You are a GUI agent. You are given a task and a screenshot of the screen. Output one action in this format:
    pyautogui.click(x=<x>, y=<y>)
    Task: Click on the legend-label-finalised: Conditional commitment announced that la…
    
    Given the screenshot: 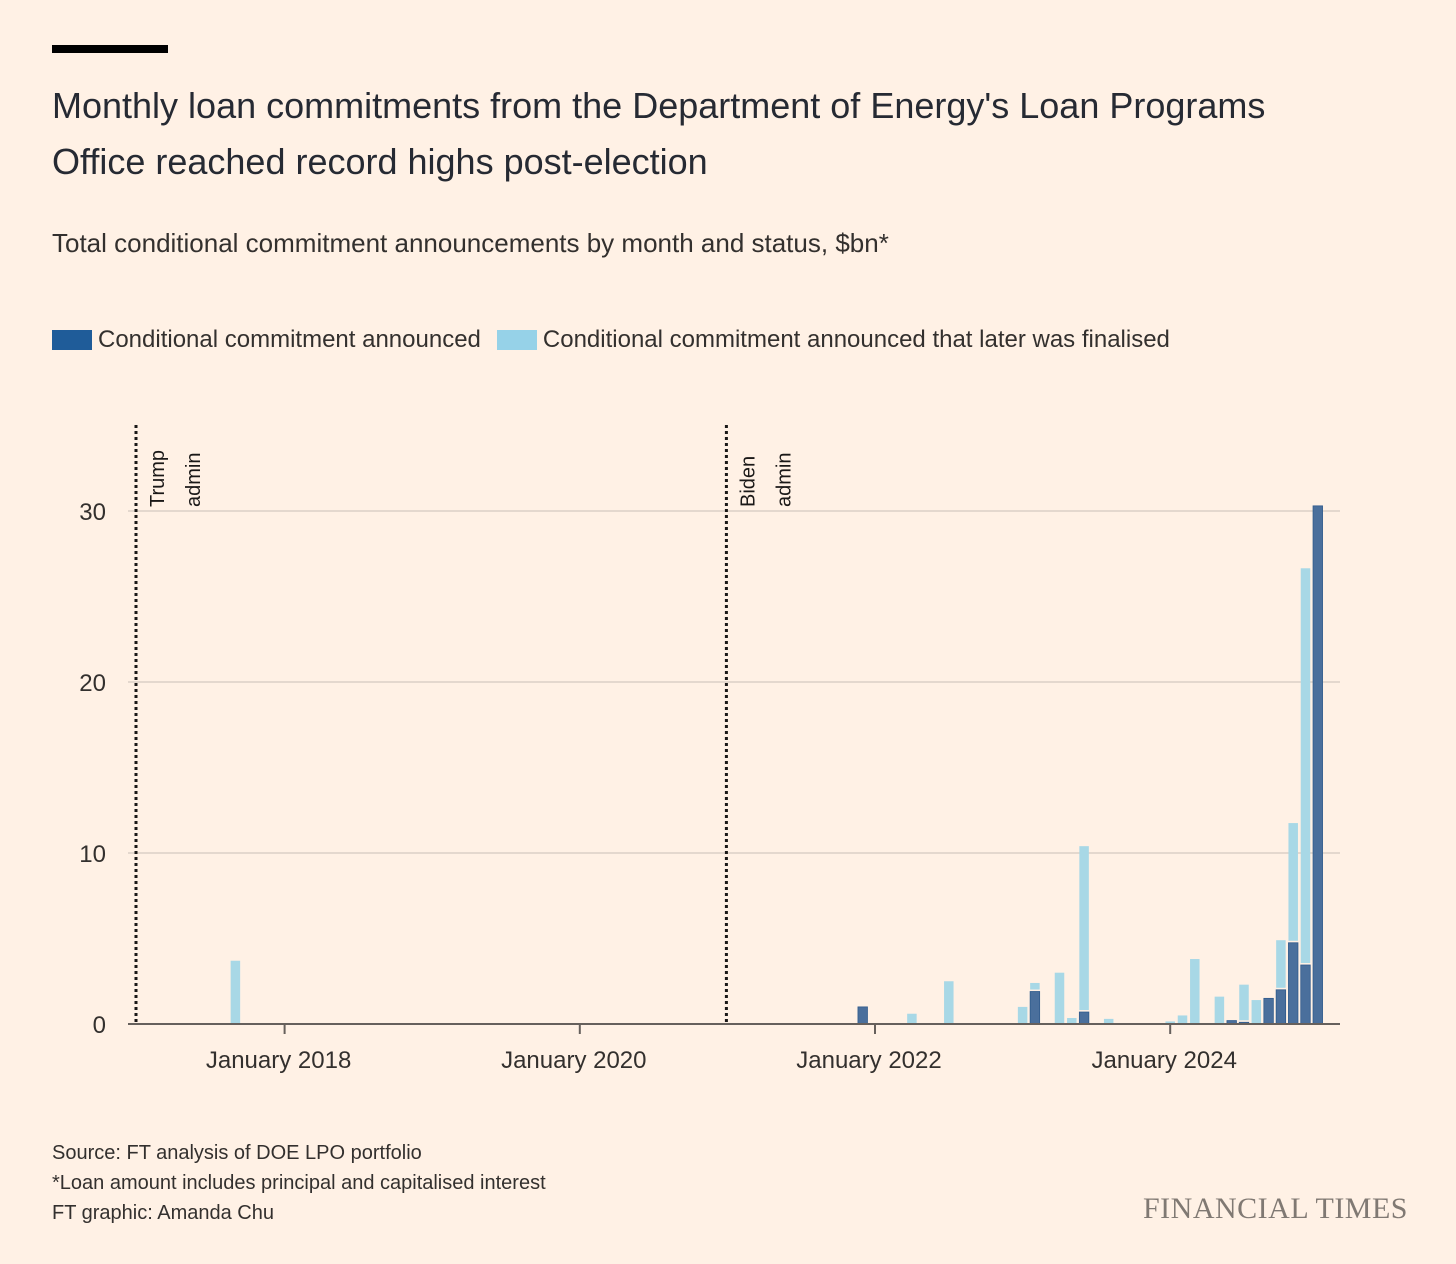 What is the action you would take?
    pyautogui.click(x=856, y=339)
    